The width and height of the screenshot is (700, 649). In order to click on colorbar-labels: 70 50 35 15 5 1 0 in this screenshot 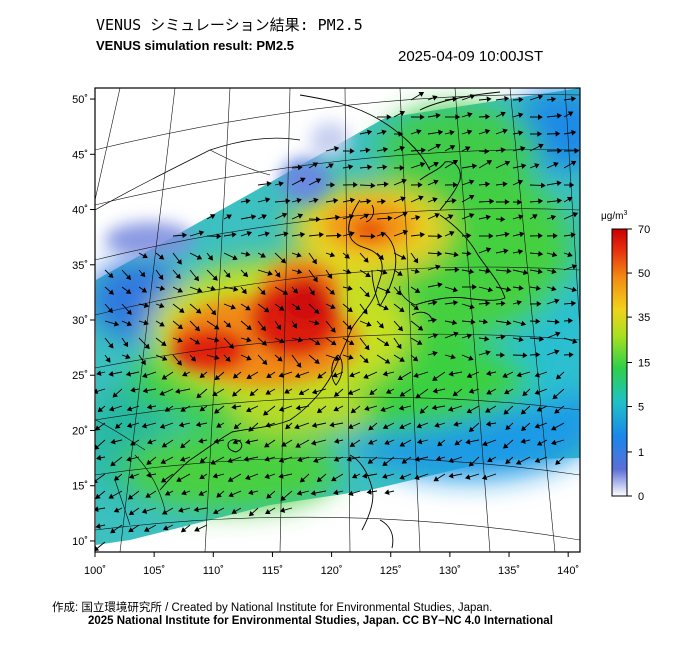, I will do `click(638, 363)`.